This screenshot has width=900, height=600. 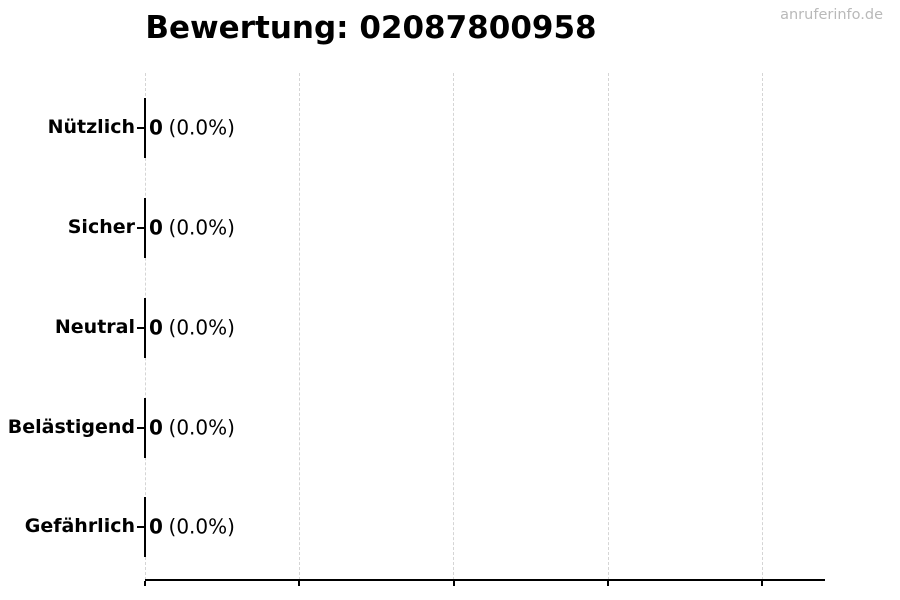 I want to click on category-label: Gefährlich, so click(x=79, y=526).